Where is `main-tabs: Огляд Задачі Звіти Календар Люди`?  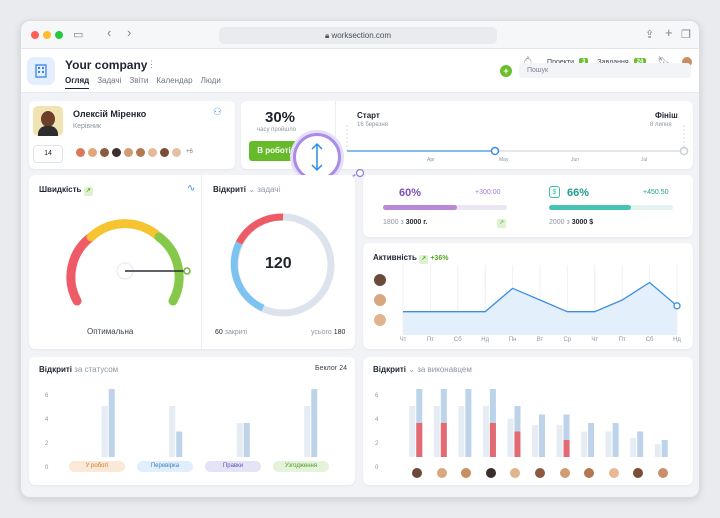 main-tabs: Огляд Задачі Звіти Календар Люди is located at coordinates (143, 82).